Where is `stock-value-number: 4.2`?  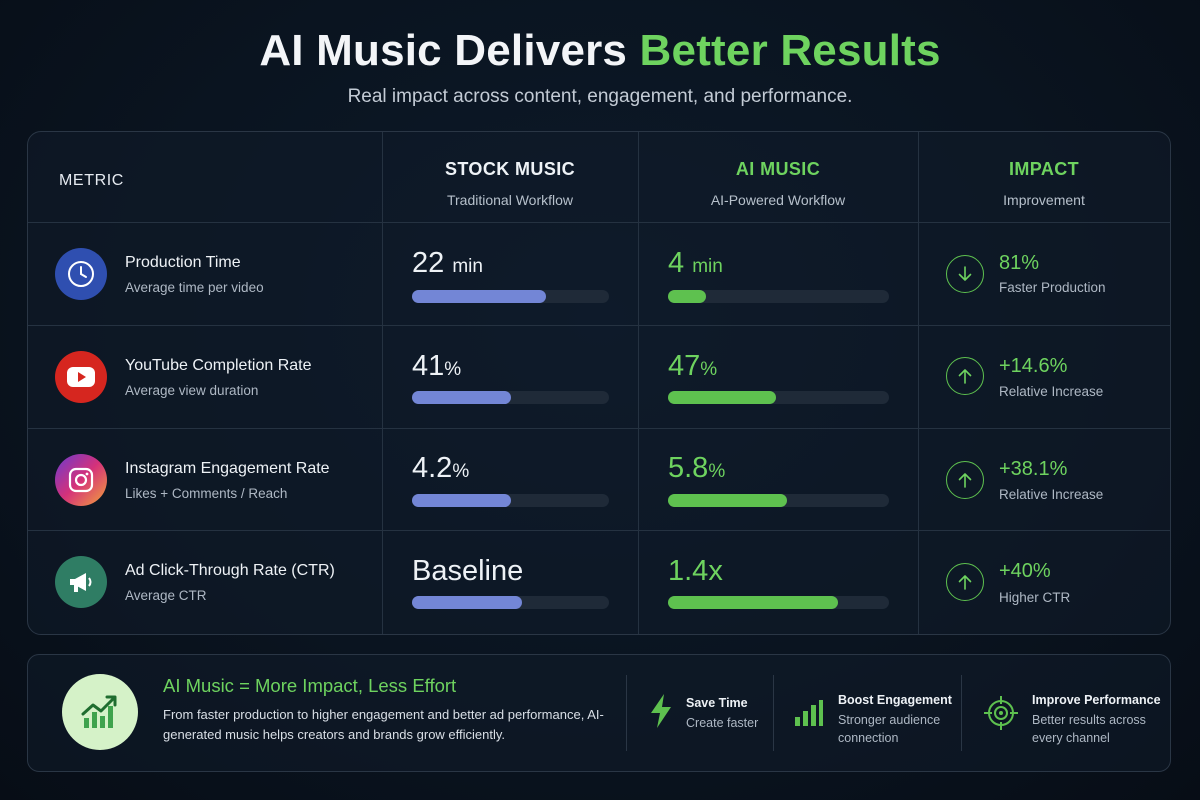 stock-value-number: 4.2 is located at coordinates (432, 468).